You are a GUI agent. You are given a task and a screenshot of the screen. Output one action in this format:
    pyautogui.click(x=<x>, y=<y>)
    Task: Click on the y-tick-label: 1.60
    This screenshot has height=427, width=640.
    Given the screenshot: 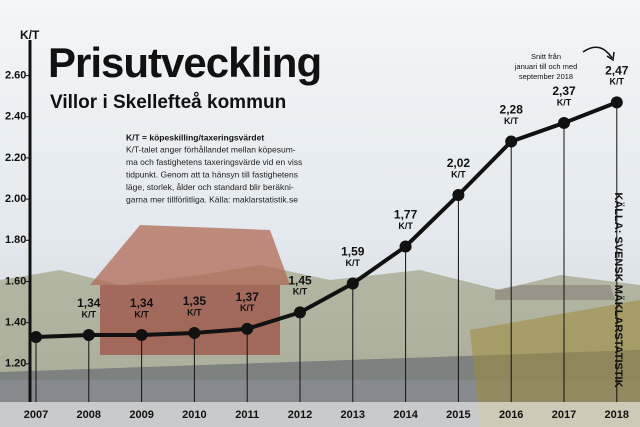 What is the action you would take?
    pyautogui.click(x=15, y=281)
    